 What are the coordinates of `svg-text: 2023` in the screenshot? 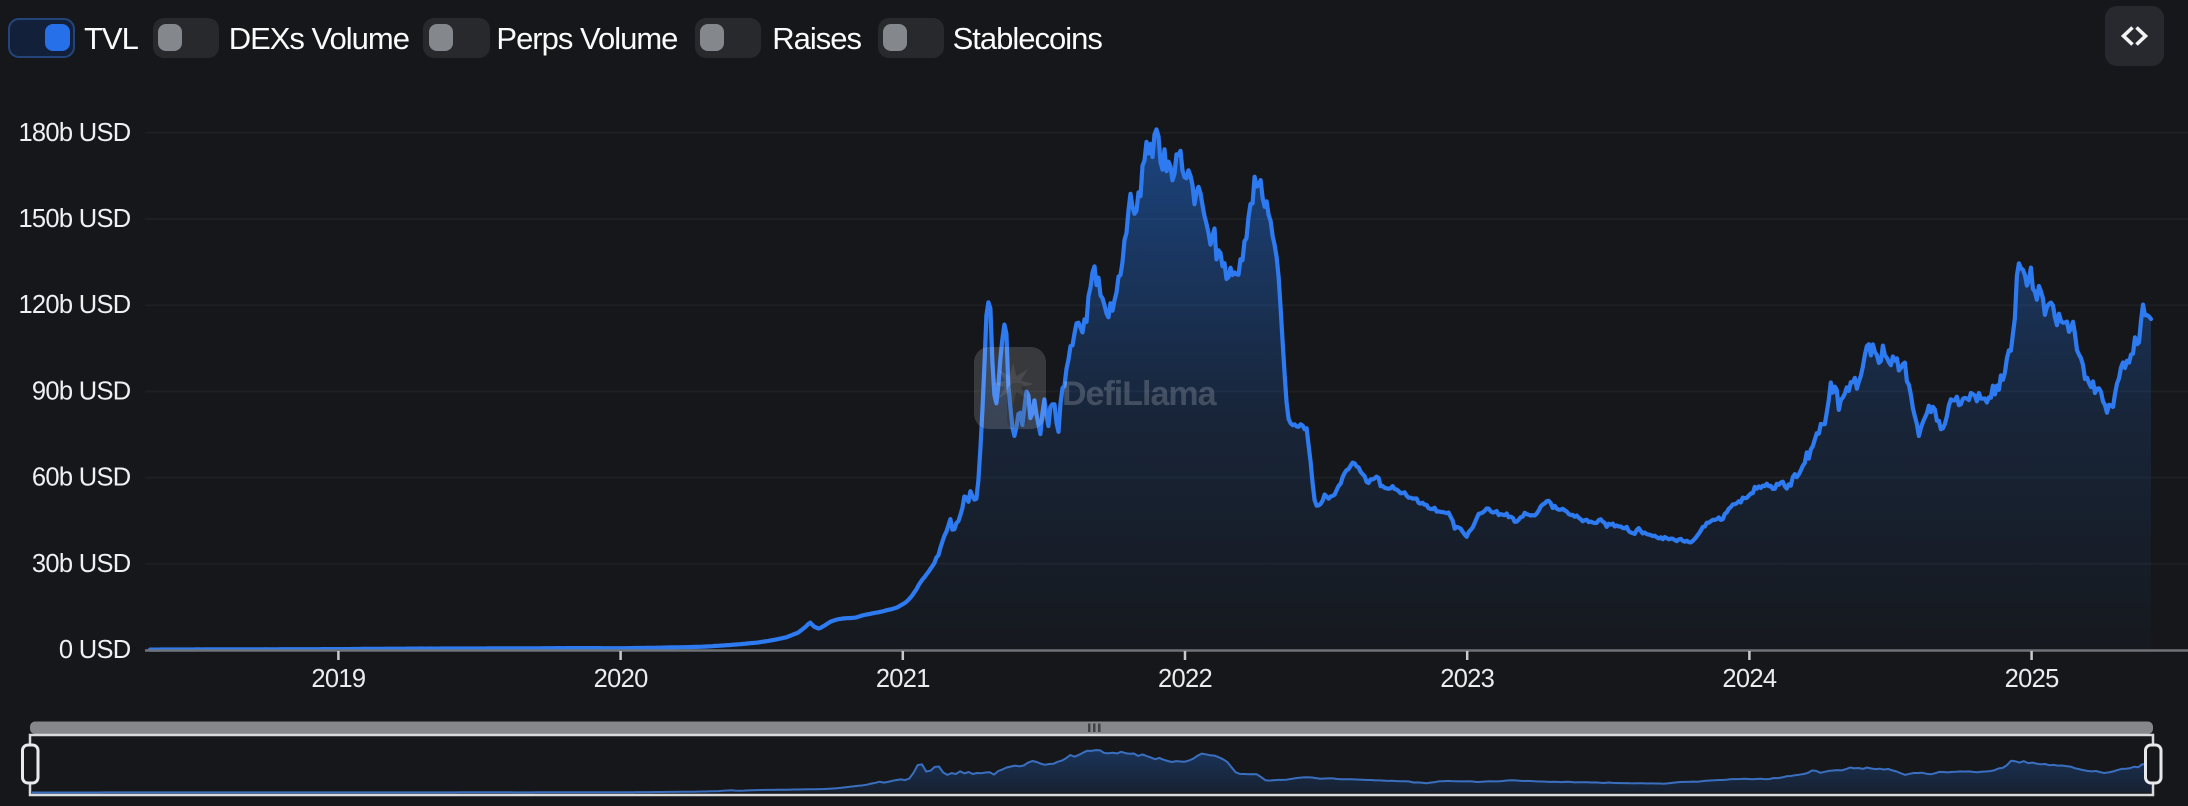 It's located at (1467, 679).